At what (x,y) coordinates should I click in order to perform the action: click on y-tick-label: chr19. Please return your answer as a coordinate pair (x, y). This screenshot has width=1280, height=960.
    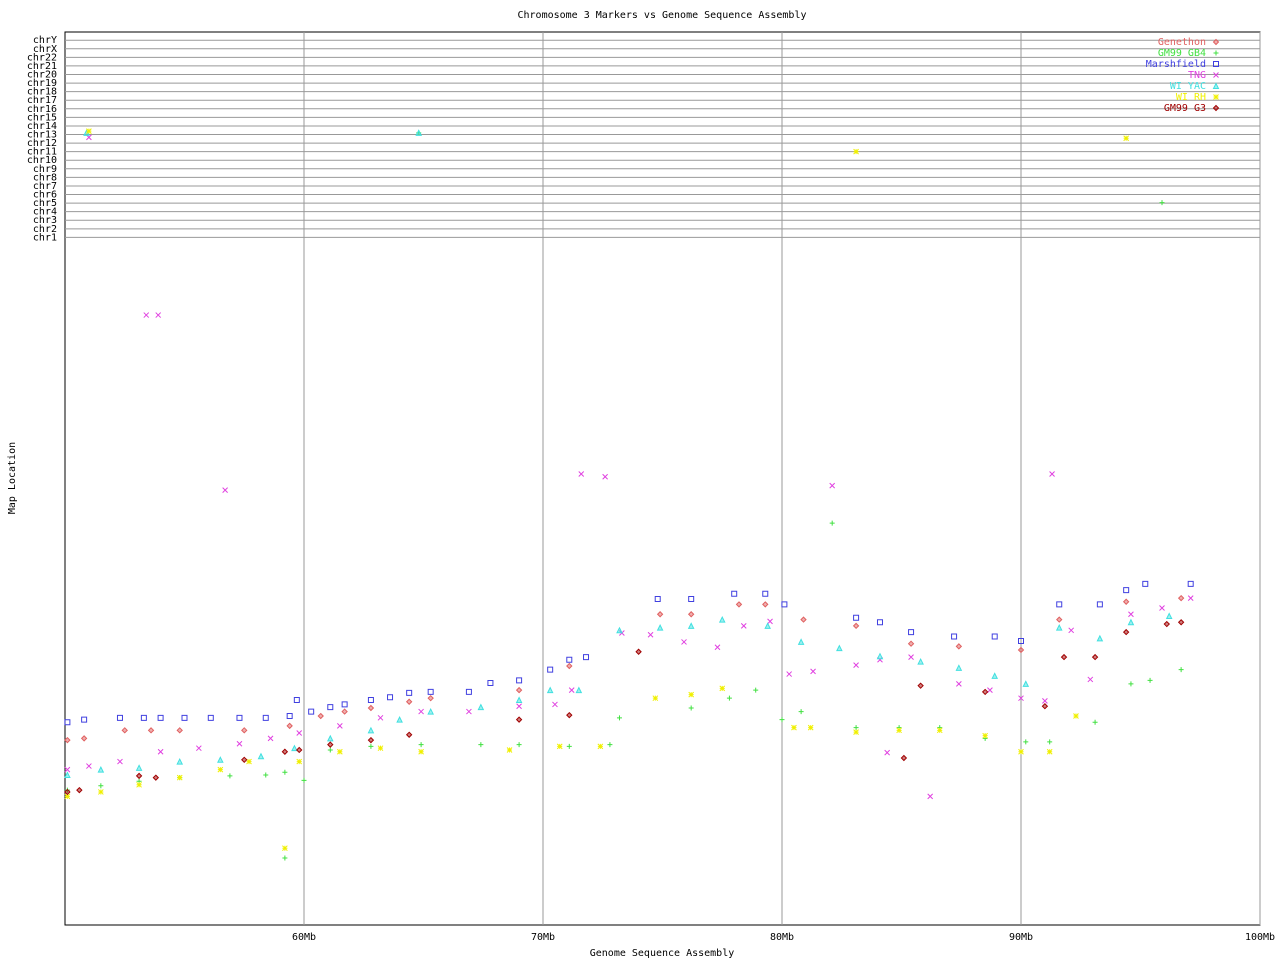
    Looking at the image, I should click on (42, 83).